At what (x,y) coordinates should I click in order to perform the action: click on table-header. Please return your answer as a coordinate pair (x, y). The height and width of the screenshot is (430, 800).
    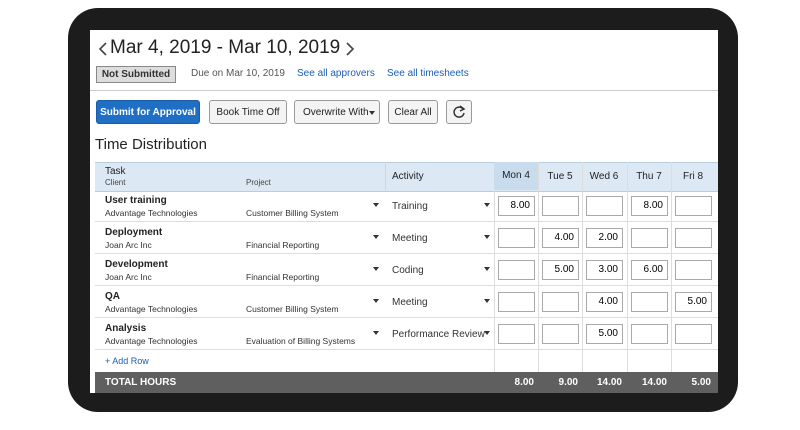
    Looking at the image, I should click on (406, 177).